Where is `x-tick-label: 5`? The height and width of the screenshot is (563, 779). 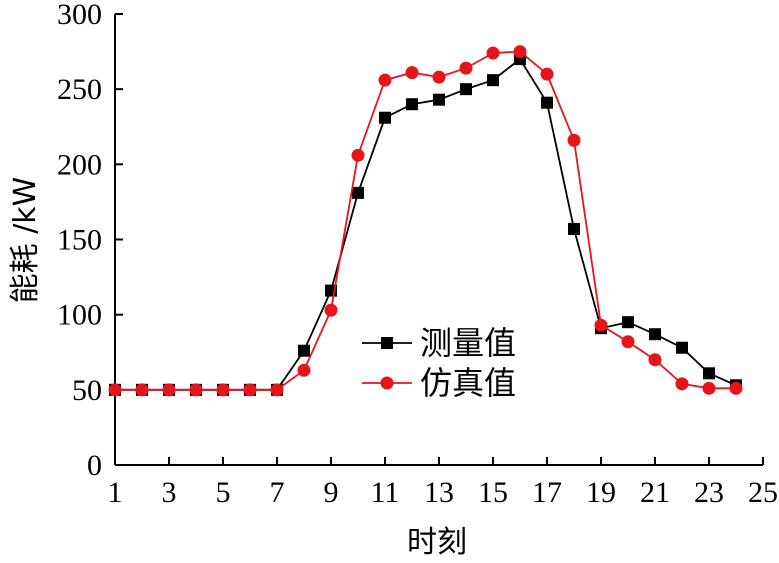 x-tick-label: 5 is located at coordinates (223, 492).